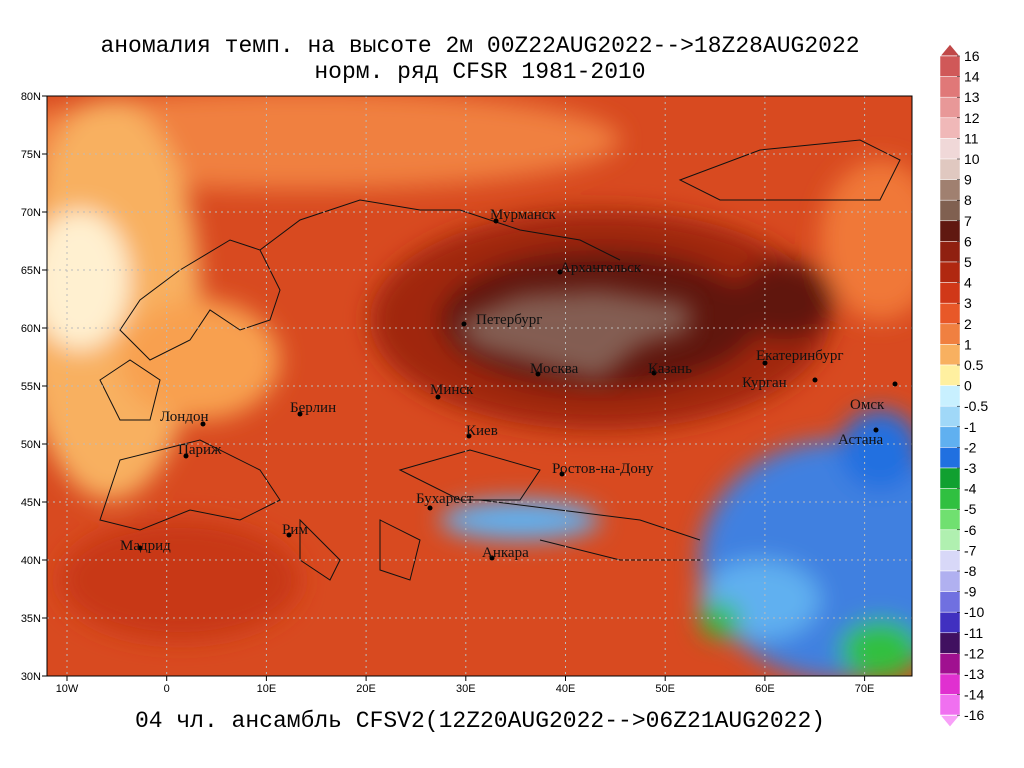 This screenshot has width=1024, height=768. Describe the element at coordinates (970, 571) in the screenshot. I see `colorbar-label: -8` at that location.